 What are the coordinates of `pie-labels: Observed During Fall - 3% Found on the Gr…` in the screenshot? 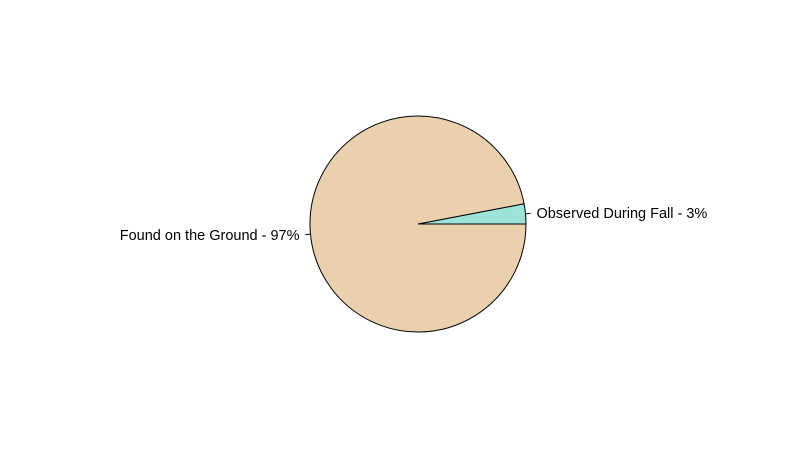 It's located at (414, 225).